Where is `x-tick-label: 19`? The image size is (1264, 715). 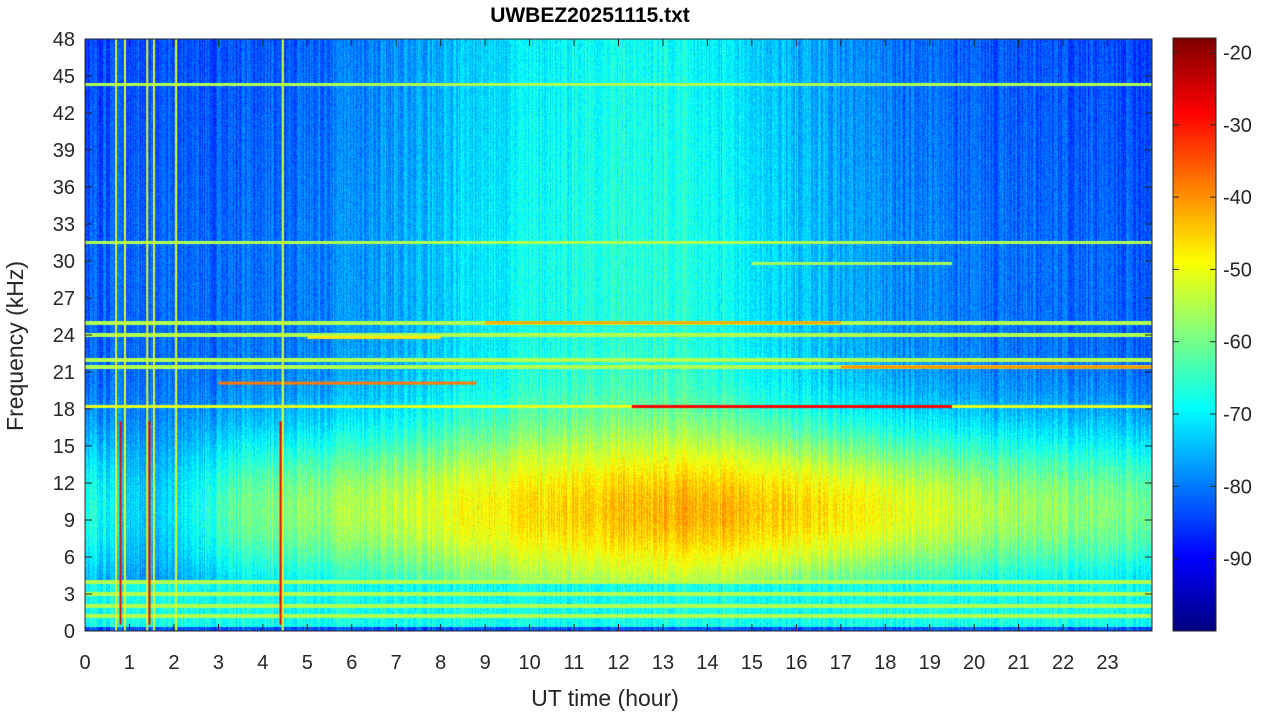
x-tick-label: 19 is located at coordinates (930, 663).